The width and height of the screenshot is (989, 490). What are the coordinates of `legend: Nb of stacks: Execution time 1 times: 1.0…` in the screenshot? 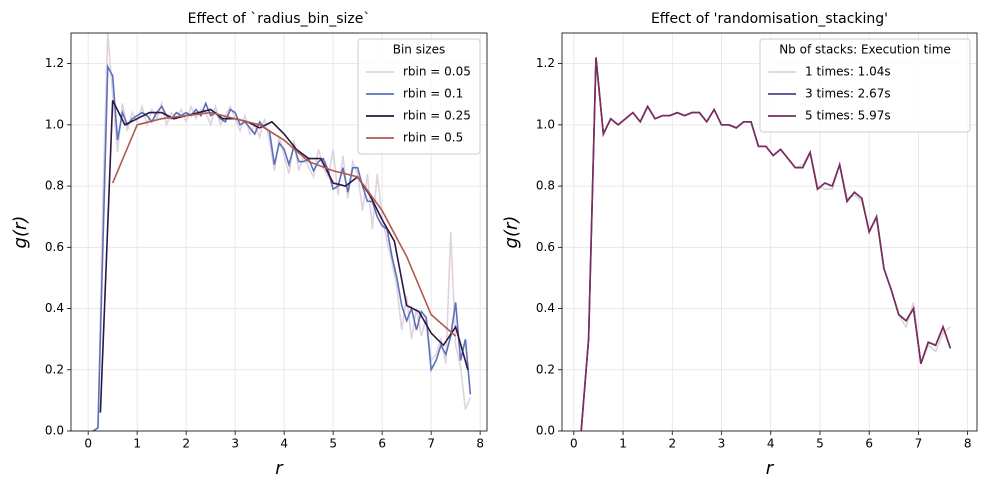 It's located at (865, 85).